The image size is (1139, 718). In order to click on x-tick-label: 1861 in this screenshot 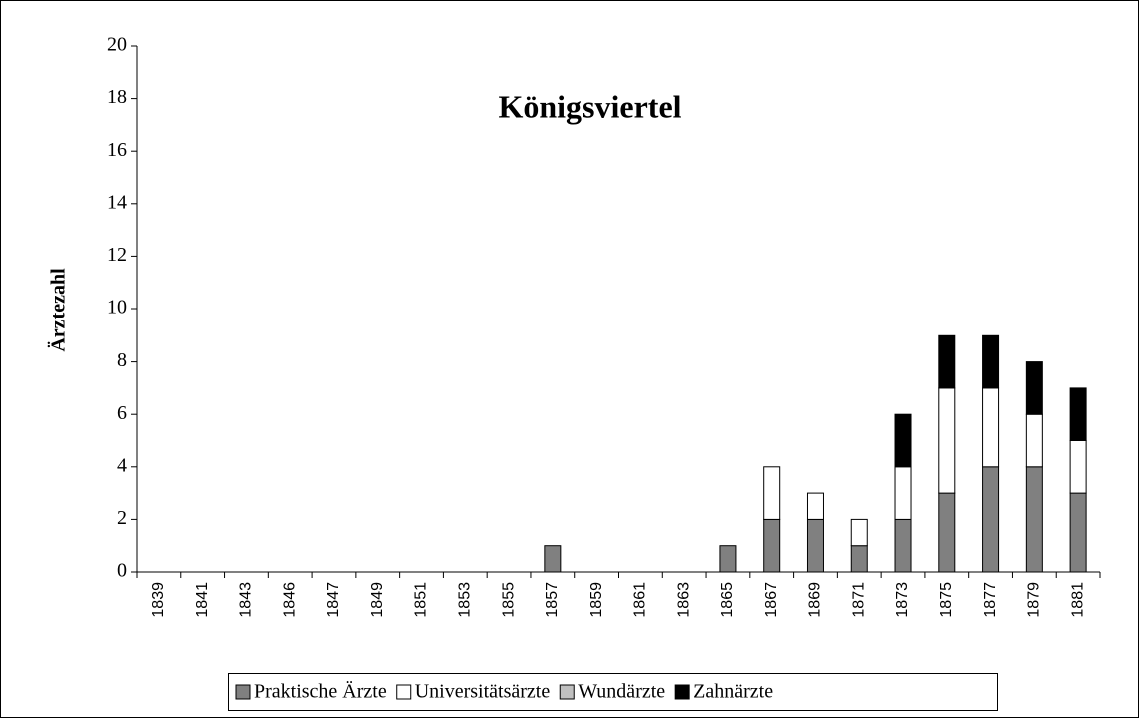, I will do `click(640, 600)`.